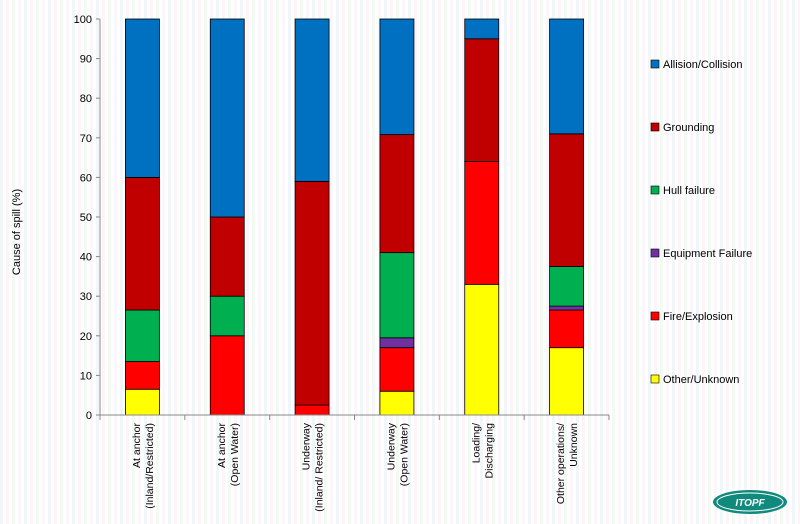 The width and height of the screenshot is (800, 524). I want to click on y-tick-label: 100, so click(83, 20).